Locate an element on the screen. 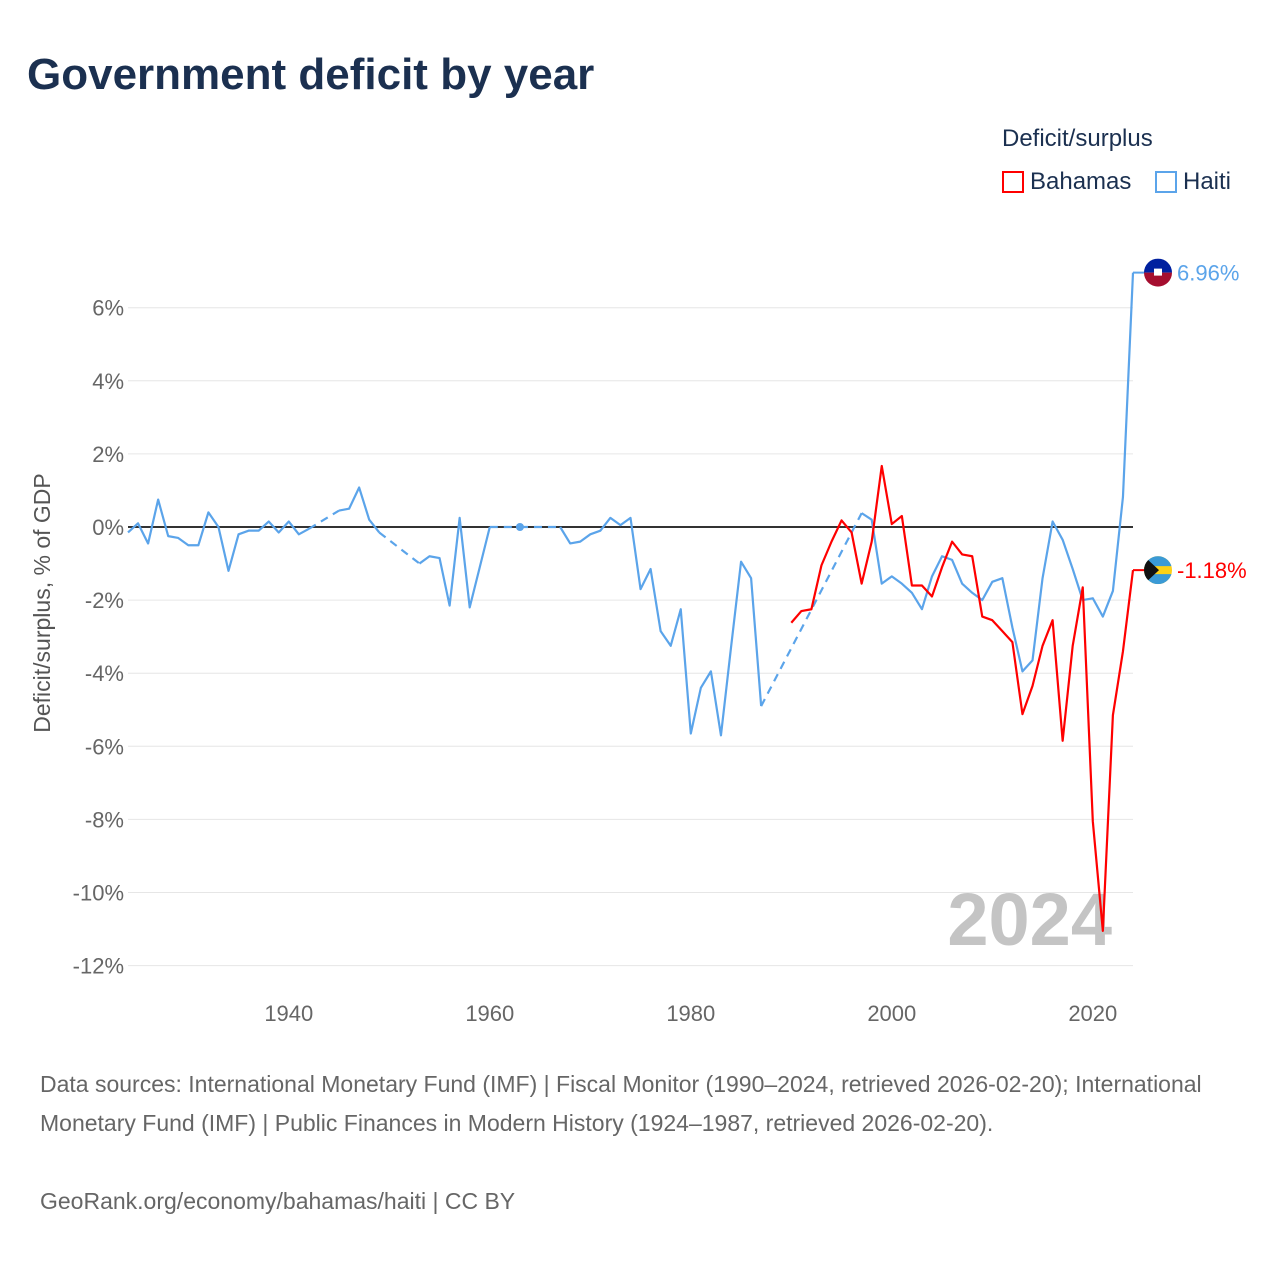 The image size is (1280, 1280). haiti-flag-icon is located at coordinates (1158, 272).